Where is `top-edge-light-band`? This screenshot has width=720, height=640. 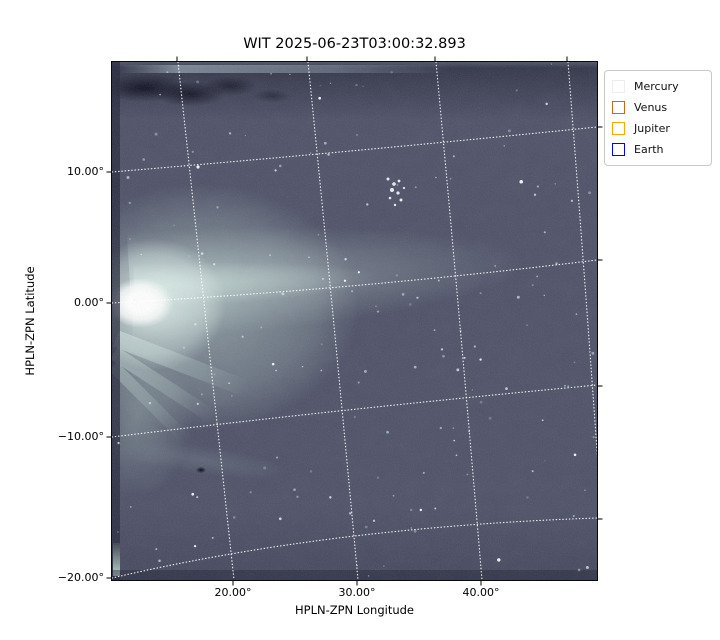 top-edge-light-band is located at coordinates (354, 65).